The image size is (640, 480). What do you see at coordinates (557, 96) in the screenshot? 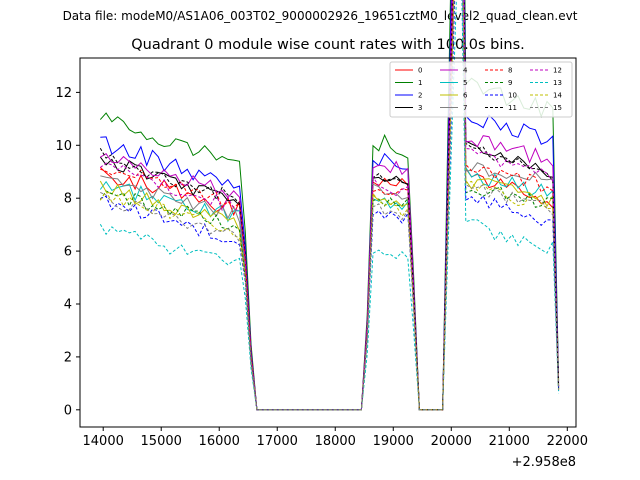
I see `legend-label-14: 14` at bounding box center [557, 96].